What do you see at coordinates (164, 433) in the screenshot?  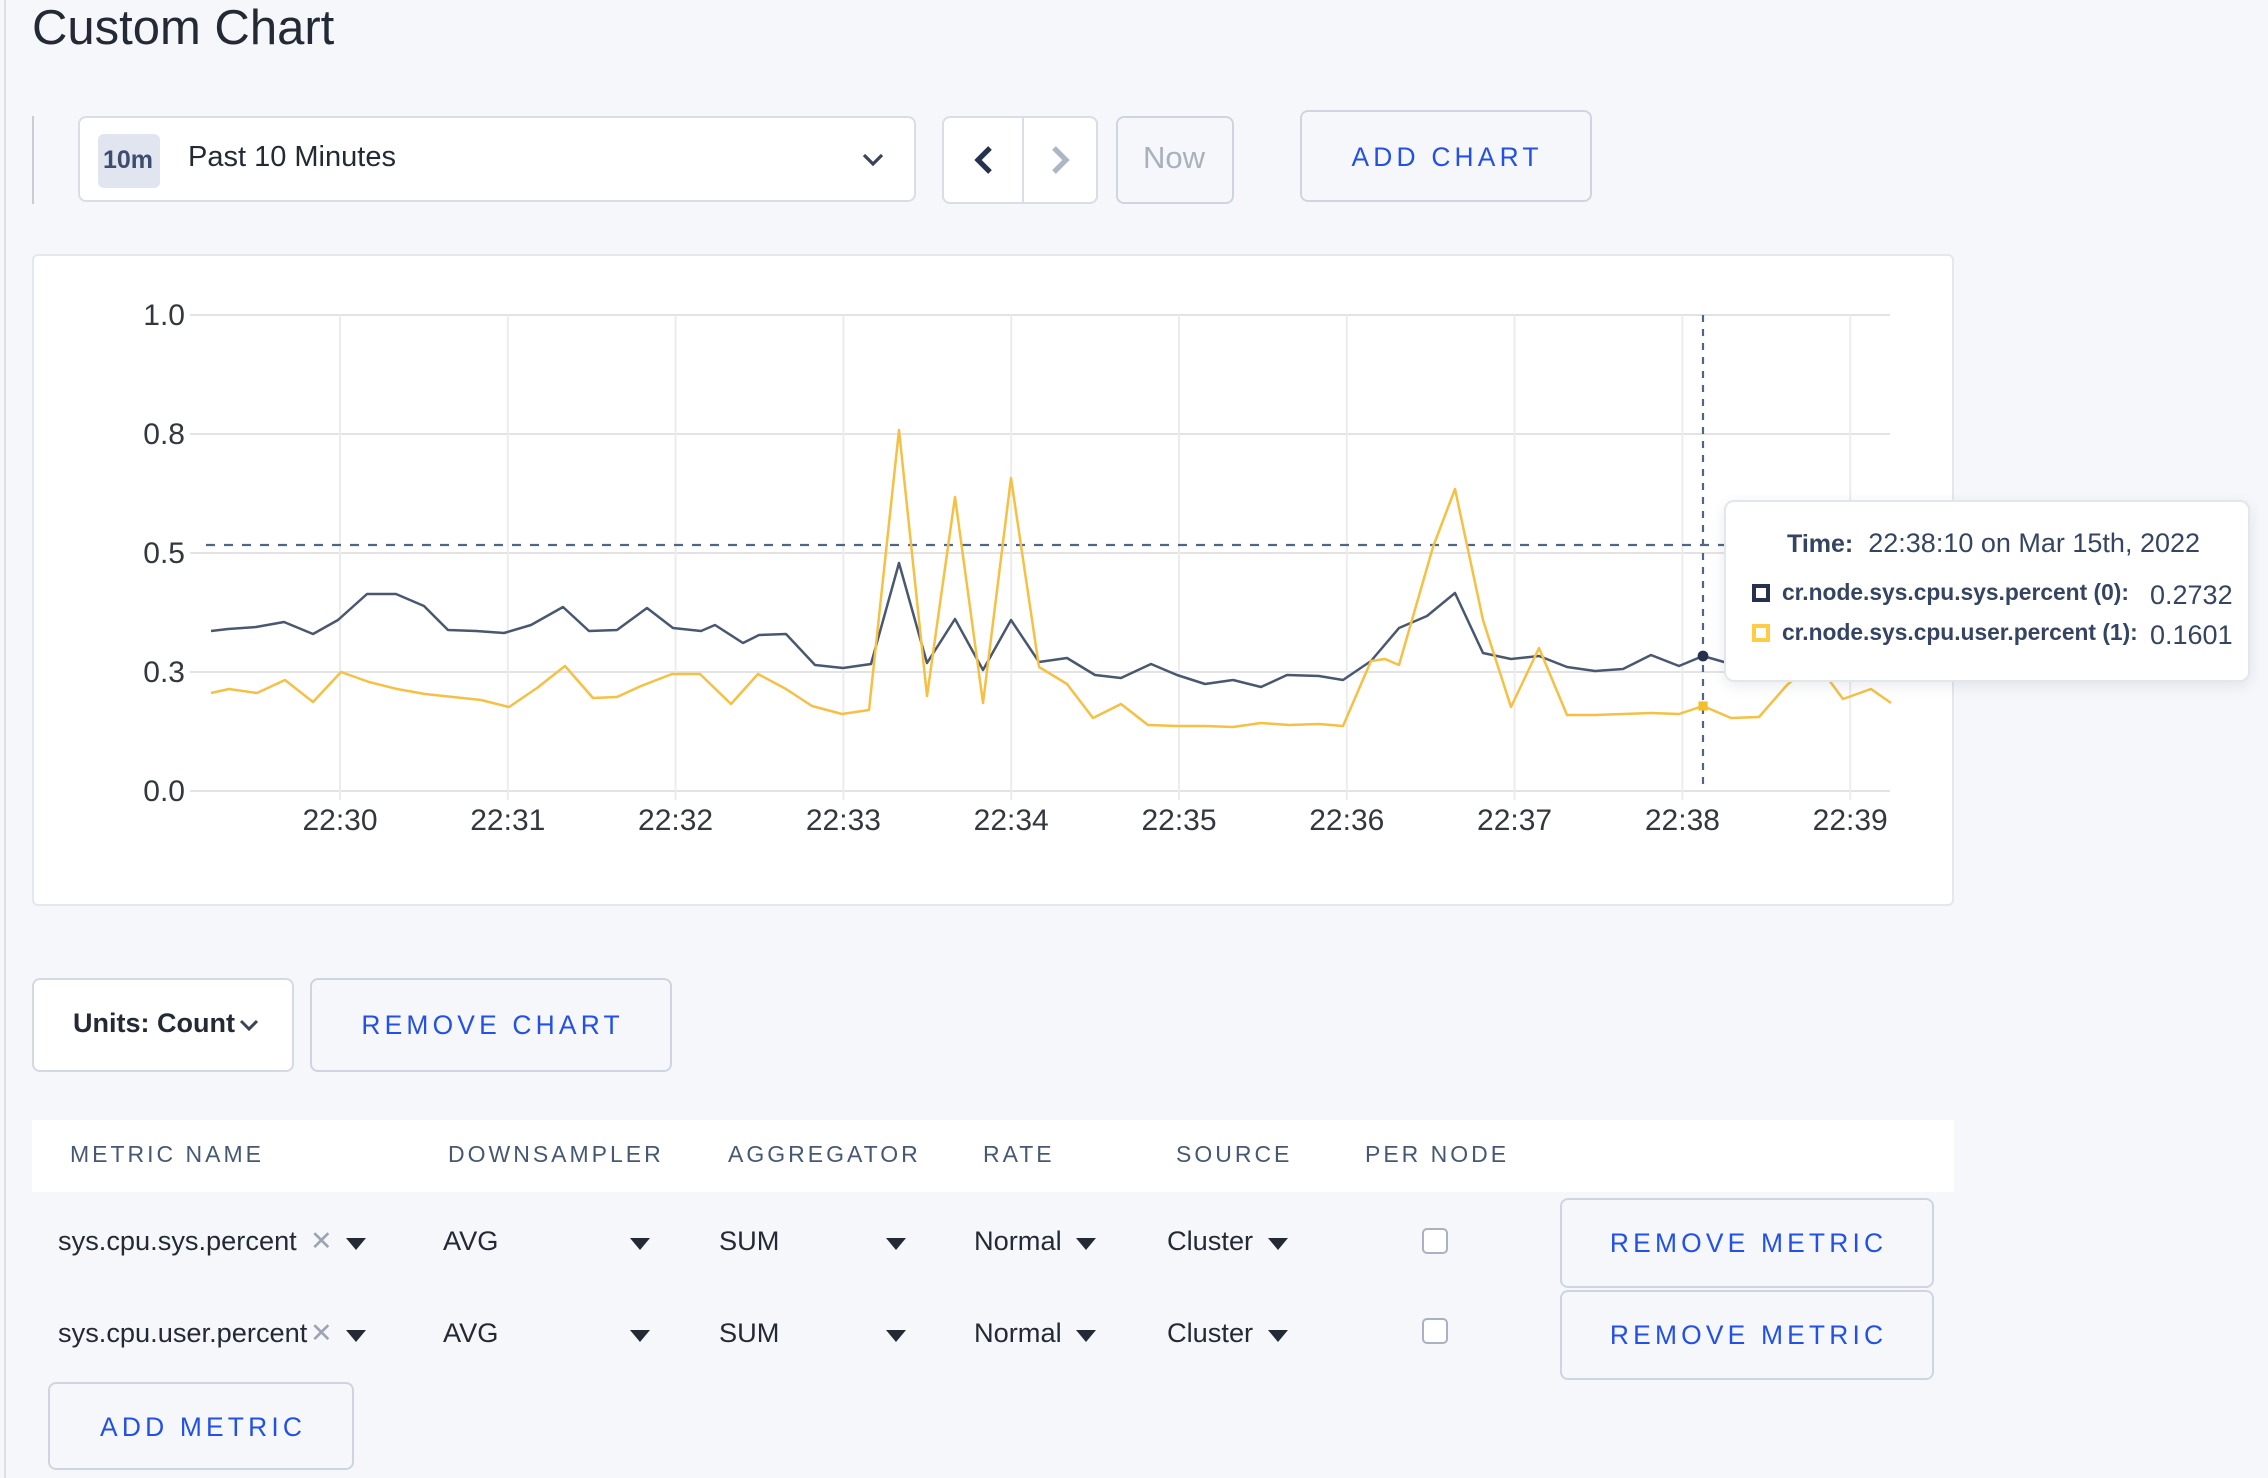 I see `svg-text: 0.8` at bounding box center [164, 433].